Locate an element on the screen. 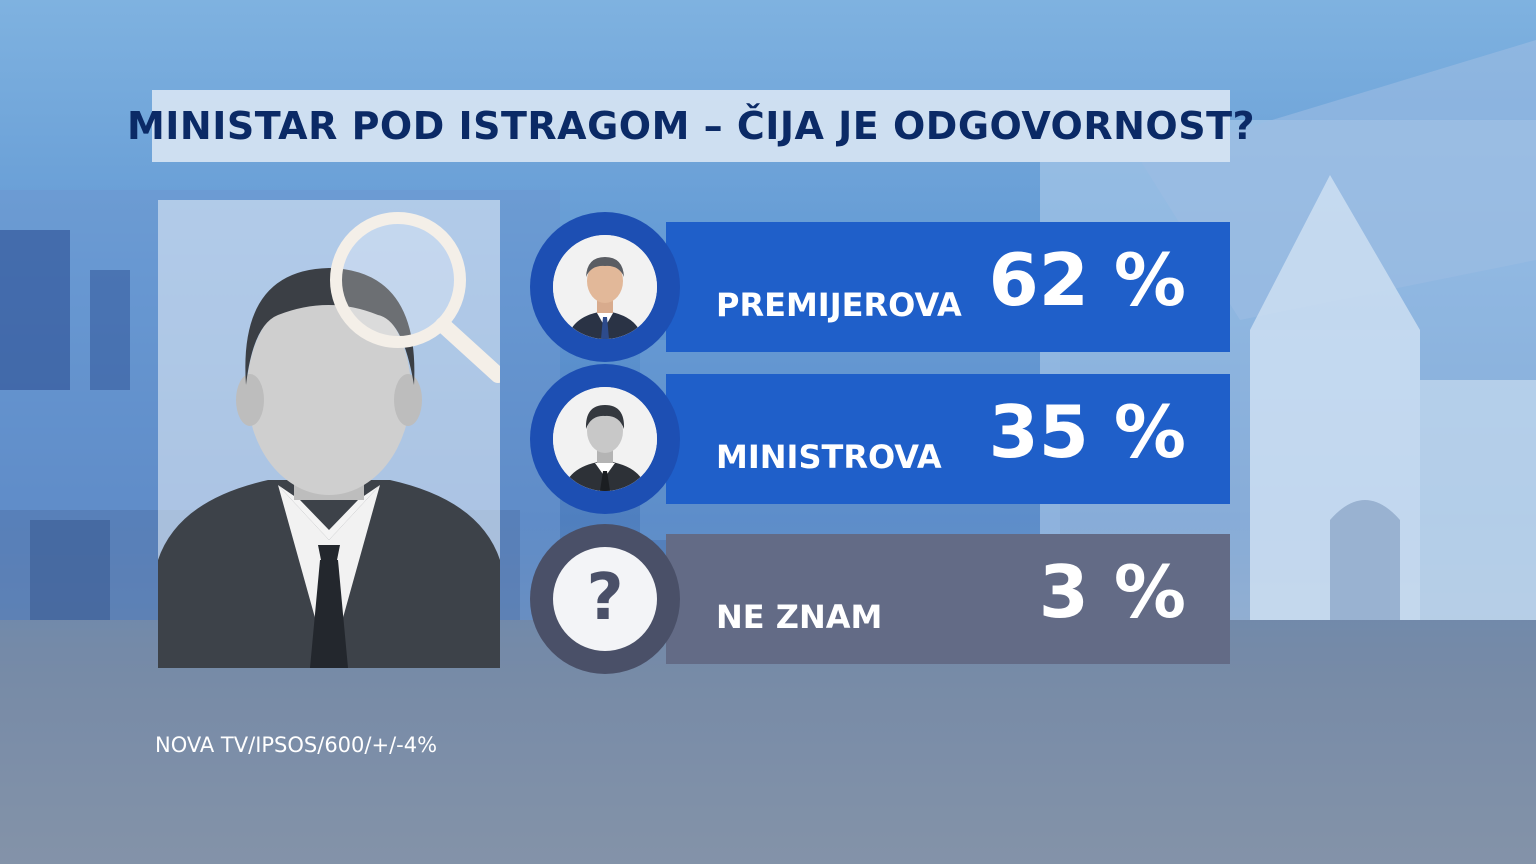  minister-silhouette-icon is located at coordinates (605, 439).